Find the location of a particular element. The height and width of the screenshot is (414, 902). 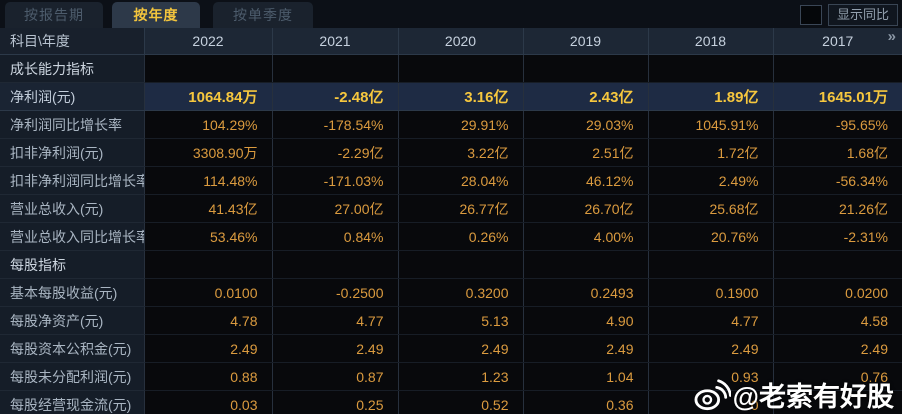

cell-value: 0.76 is located at coordinates (837, 376).